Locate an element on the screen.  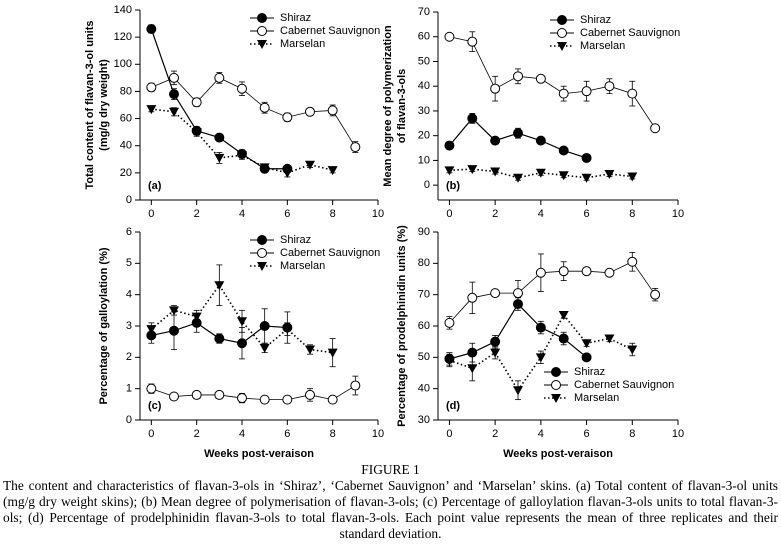
y-tick-label: 90 is located at coordinates (424, 232).